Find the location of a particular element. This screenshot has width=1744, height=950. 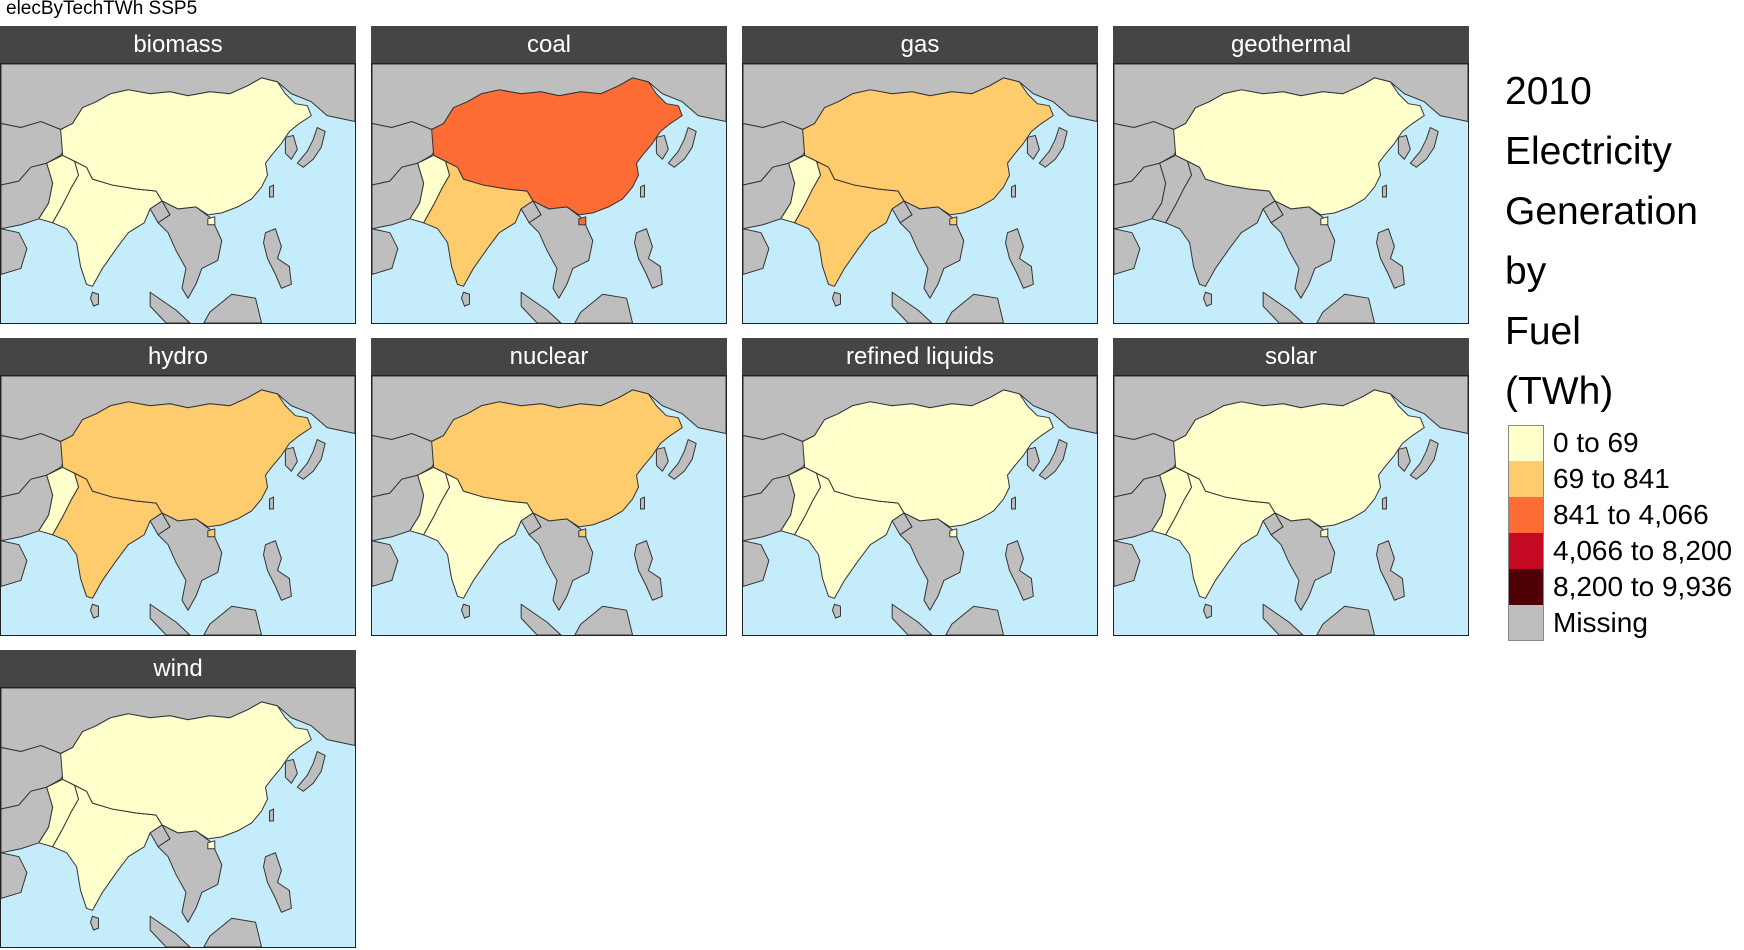

legend-title-line: 2010 is located at coordinates (1548, 91).